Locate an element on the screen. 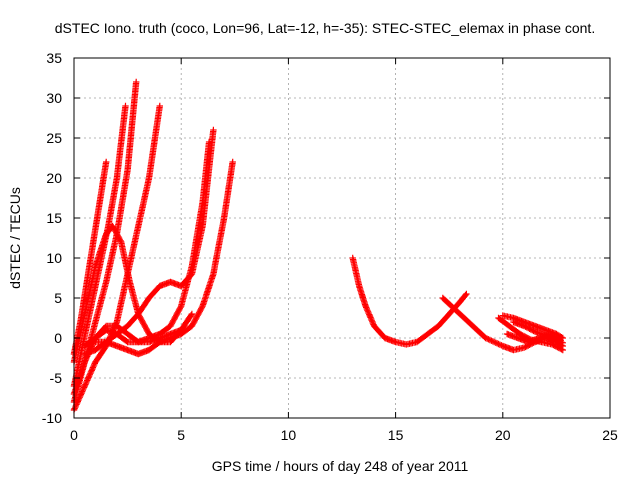  x-tick-label: 10 is located at coordinates (289, 435).